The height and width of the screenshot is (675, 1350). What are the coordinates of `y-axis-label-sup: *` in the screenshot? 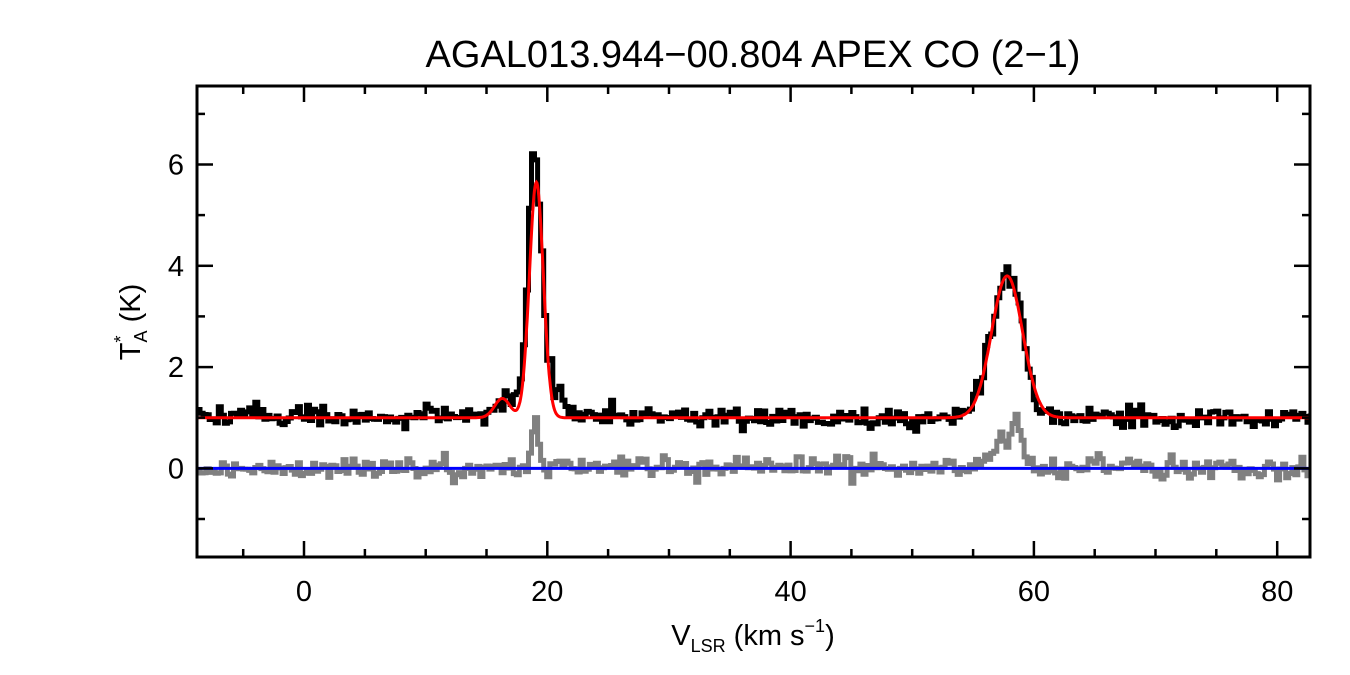 It's located at (121, 339).